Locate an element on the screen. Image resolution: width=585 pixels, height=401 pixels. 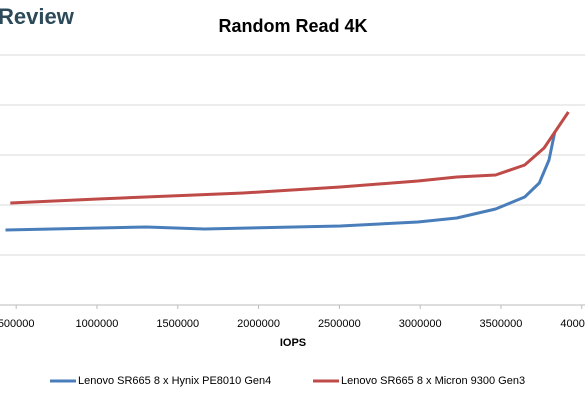
chart-title: Random Read 4K is located at coordinates (292, 26).